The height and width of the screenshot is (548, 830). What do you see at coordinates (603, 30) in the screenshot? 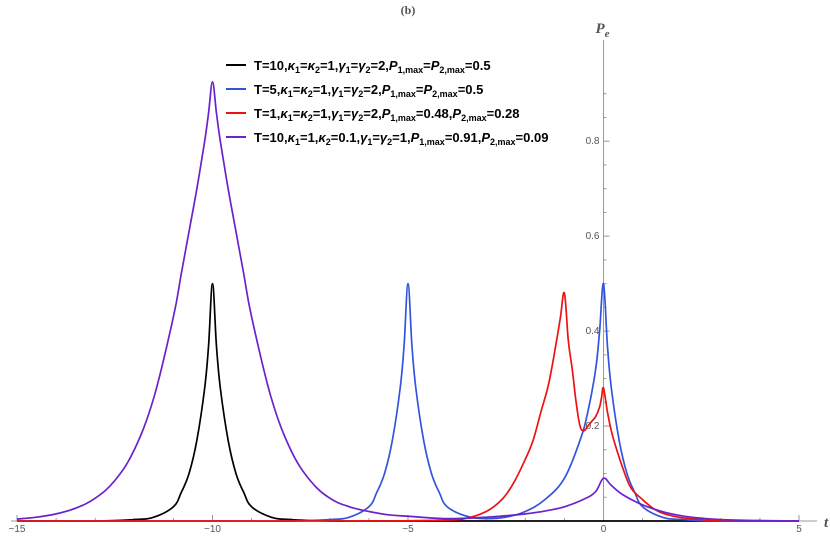
I see `y-axis-label: Pe` at bounding box center [603, 30].